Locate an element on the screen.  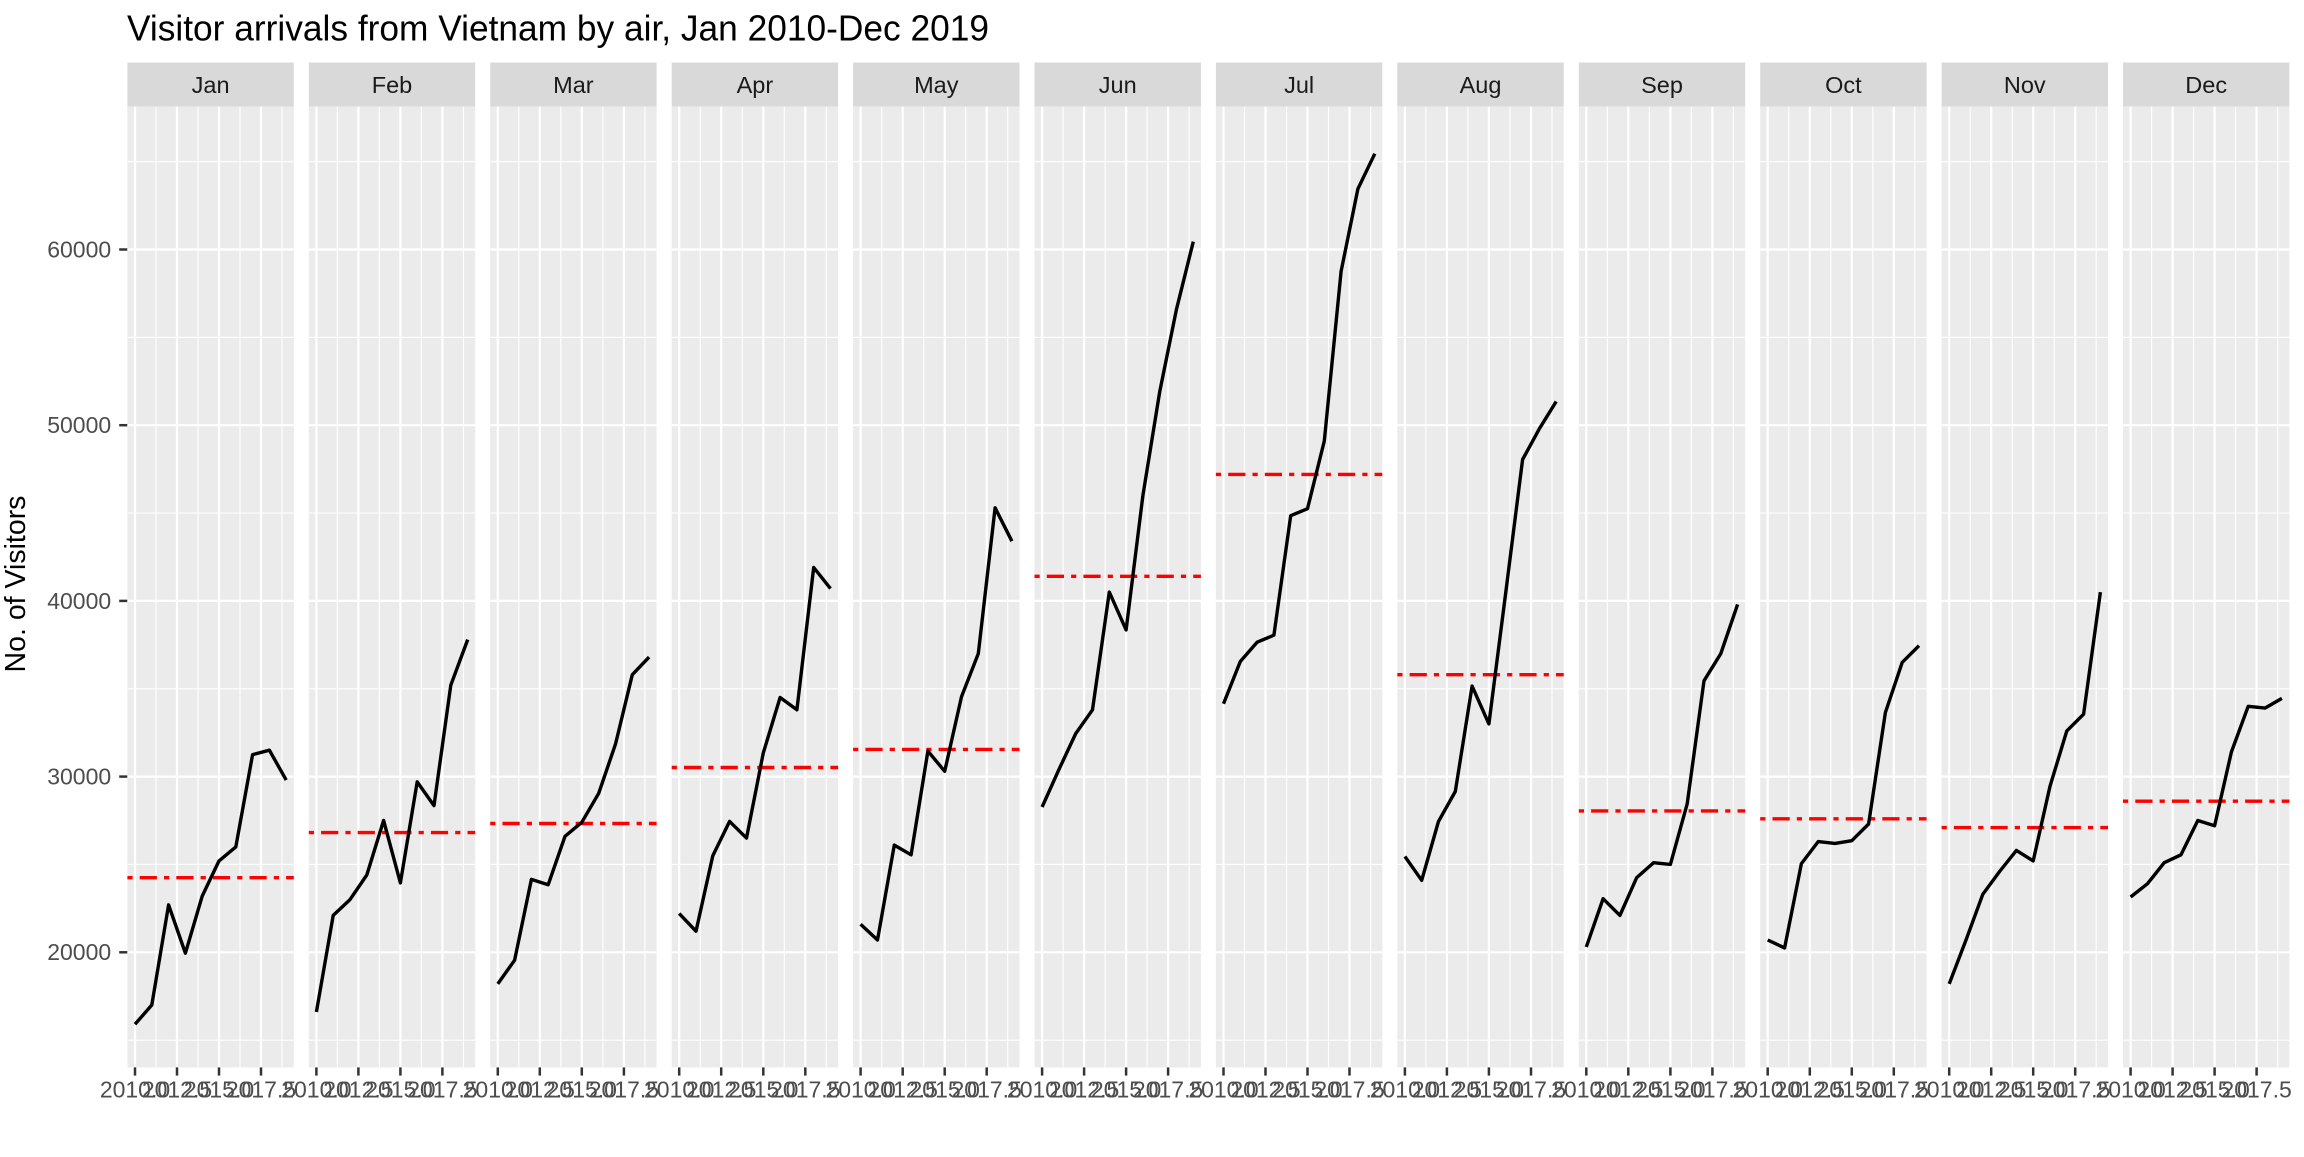
svg-text: May is located at coordinates (936, 85).